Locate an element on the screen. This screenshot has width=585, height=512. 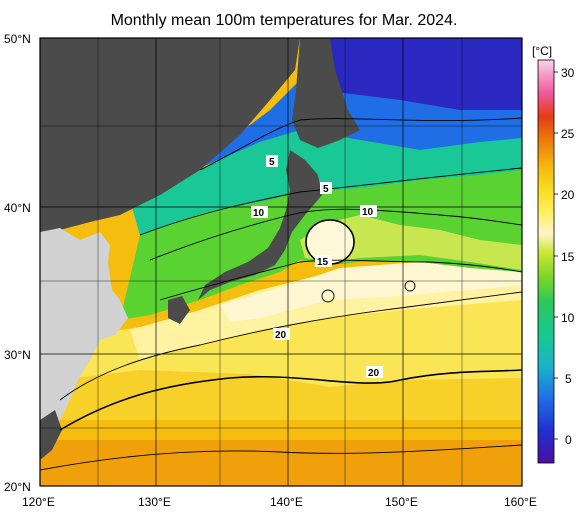
contour-label-group: 5 5 10 10 15 20 20 is located at coordinates (317, 267).